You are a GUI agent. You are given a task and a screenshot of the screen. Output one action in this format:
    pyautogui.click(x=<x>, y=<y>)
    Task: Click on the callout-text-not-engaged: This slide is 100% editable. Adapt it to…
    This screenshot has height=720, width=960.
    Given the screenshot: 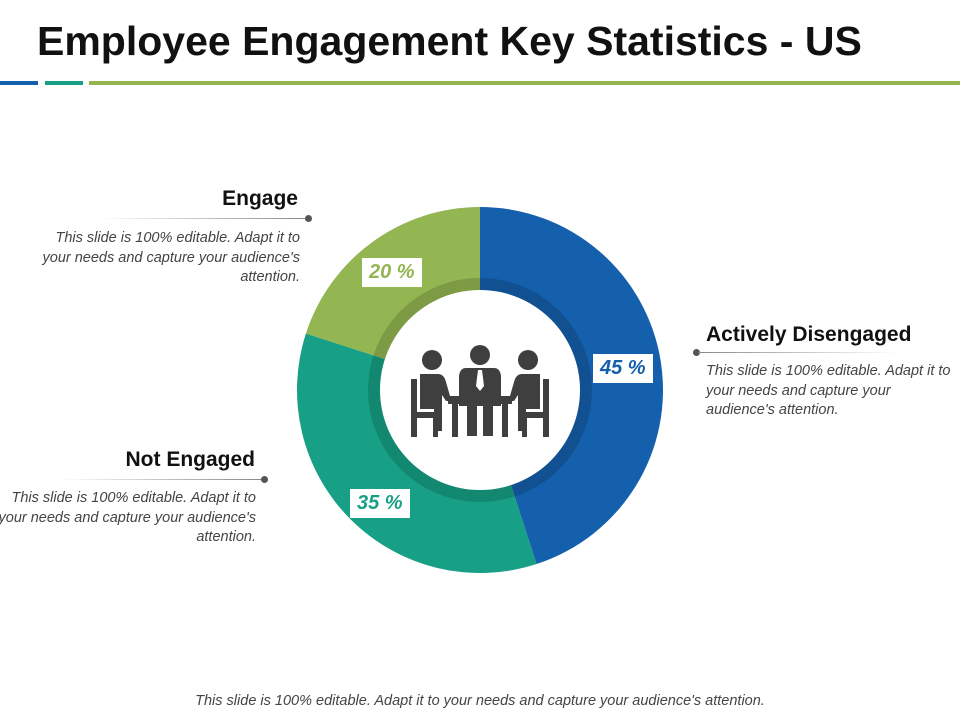 What is the action you would take?
    pyautogui.click(x=128, y=517)
    